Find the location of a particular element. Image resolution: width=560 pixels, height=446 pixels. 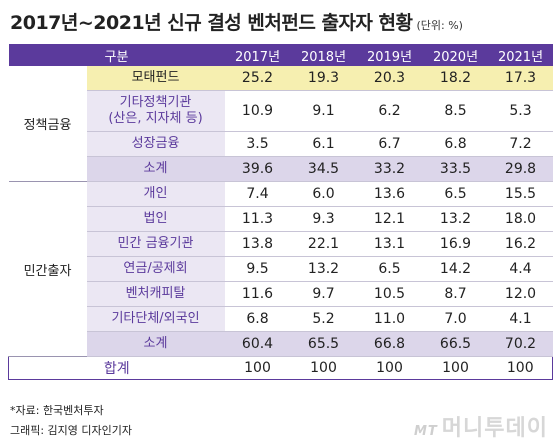

row-label: 연금/공제회 is located at coordinates (155, 269).